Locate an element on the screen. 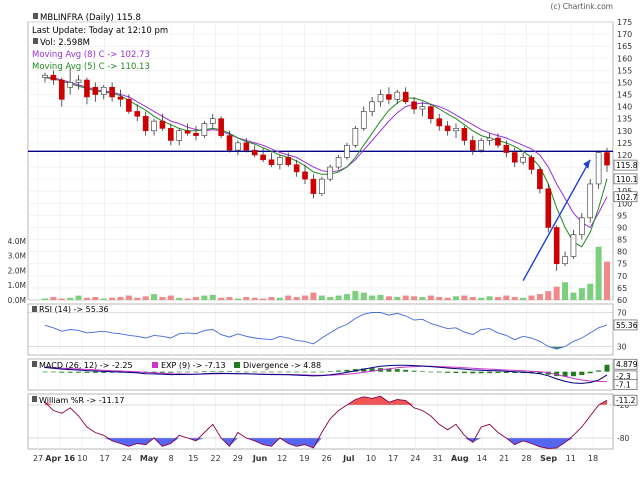  symbol-title: MBLINFRA (Daily) 115.8 is located at coordinates (90, 18).